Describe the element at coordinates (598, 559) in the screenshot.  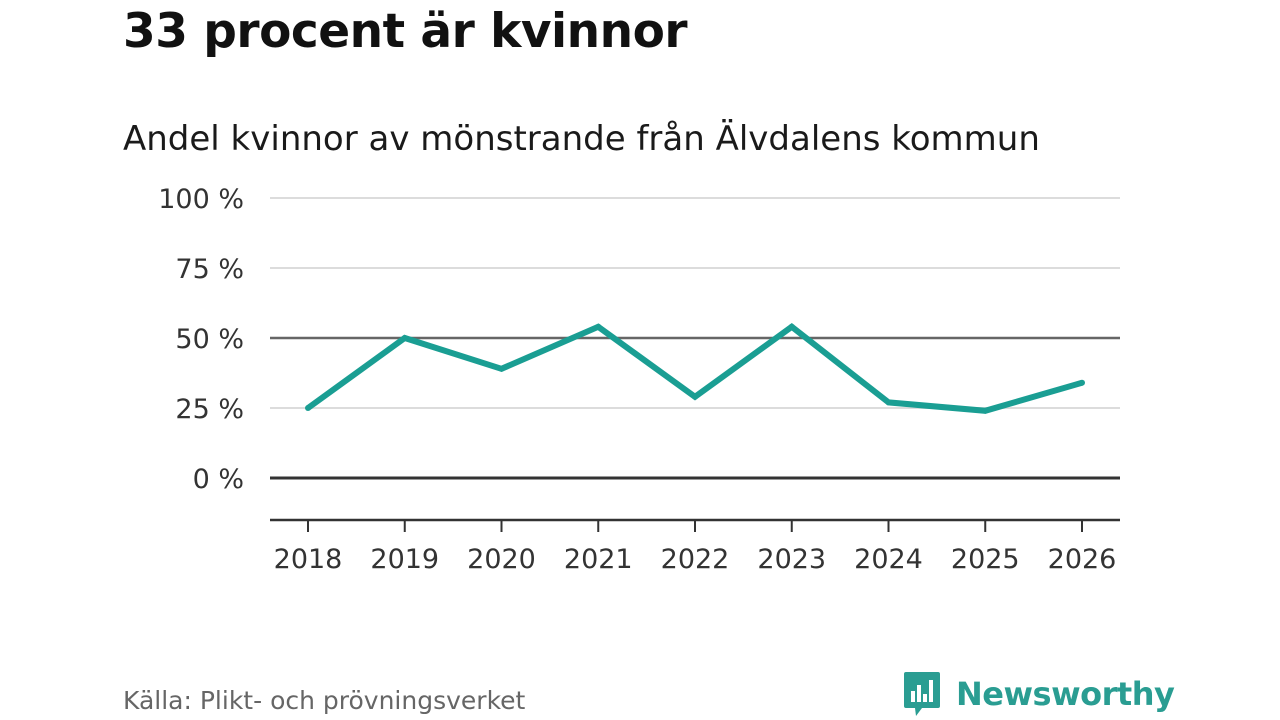
I see `x-tick-label: 2021` at that location.